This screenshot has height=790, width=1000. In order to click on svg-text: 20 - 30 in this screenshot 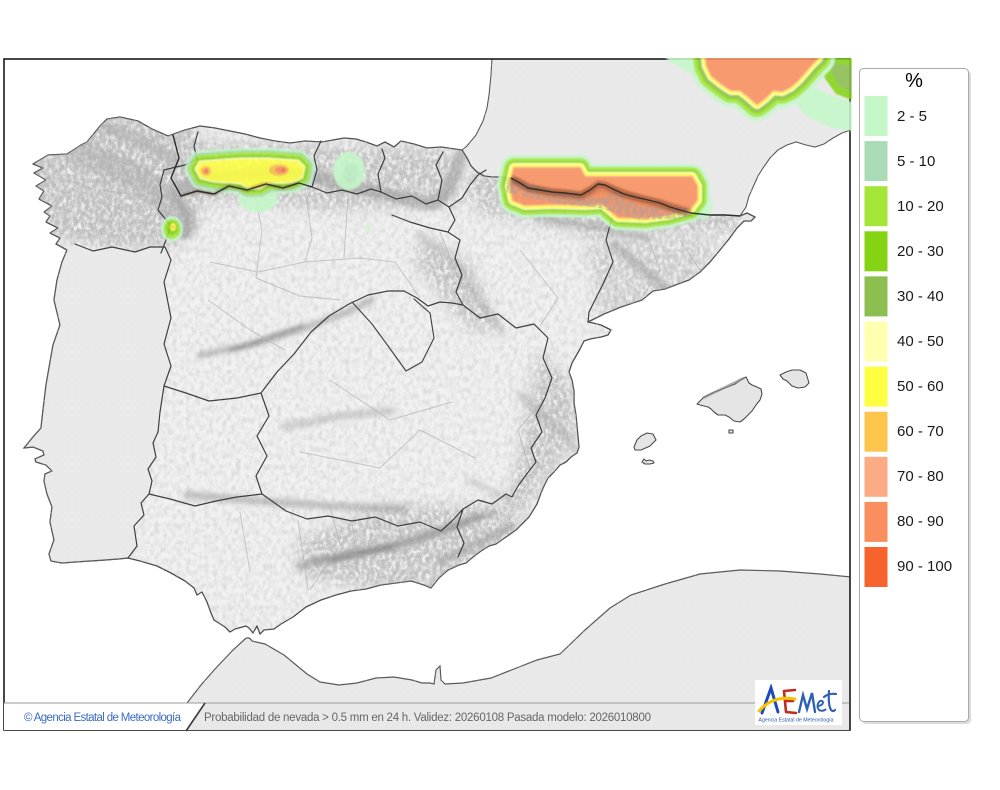, I will do `click(920, 251)`.